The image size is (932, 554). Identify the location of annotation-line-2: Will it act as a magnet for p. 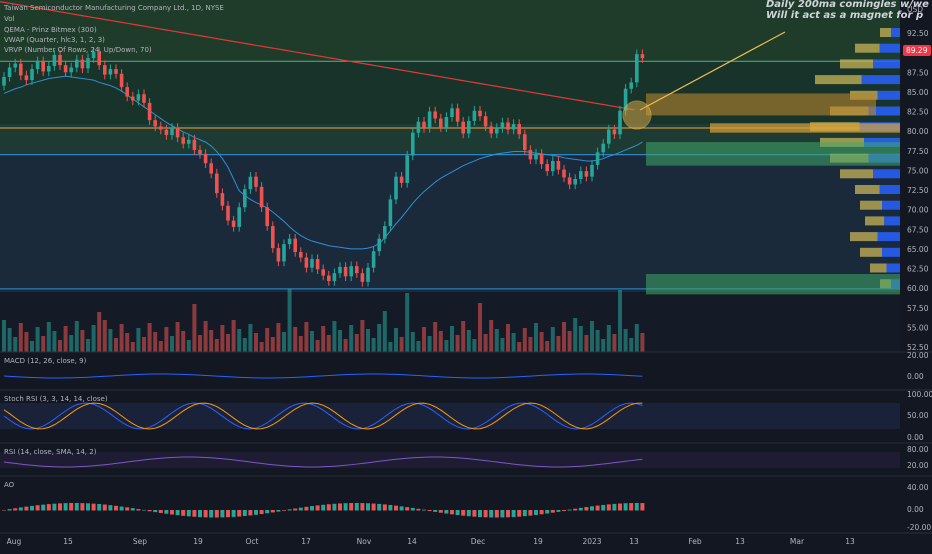
(844, 15).